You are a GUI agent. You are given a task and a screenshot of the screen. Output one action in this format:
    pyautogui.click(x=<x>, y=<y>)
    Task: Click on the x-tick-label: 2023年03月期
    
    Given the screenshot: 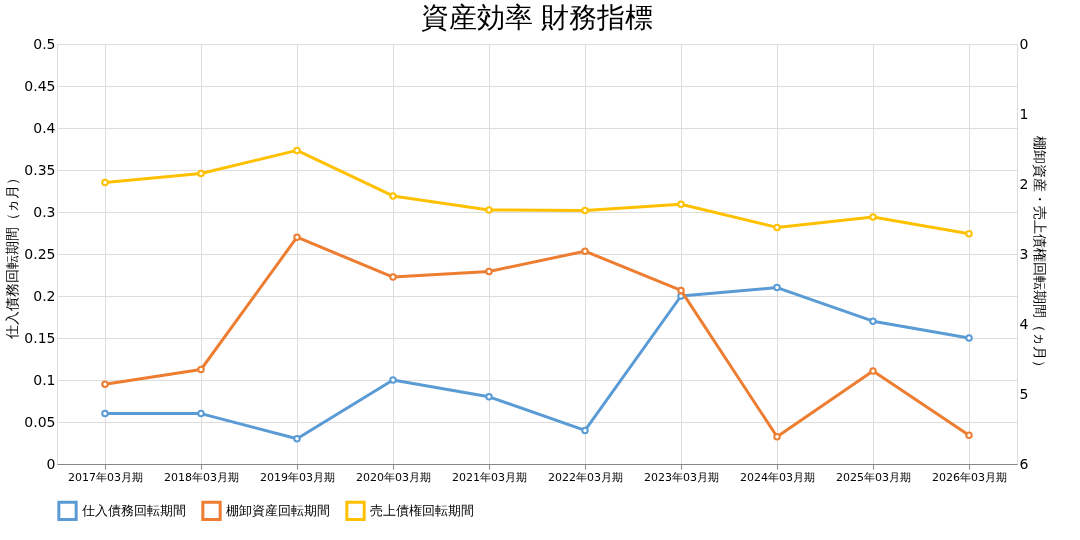 What is the action you would take?
    pyautogui.click(x=681, y=477)
    